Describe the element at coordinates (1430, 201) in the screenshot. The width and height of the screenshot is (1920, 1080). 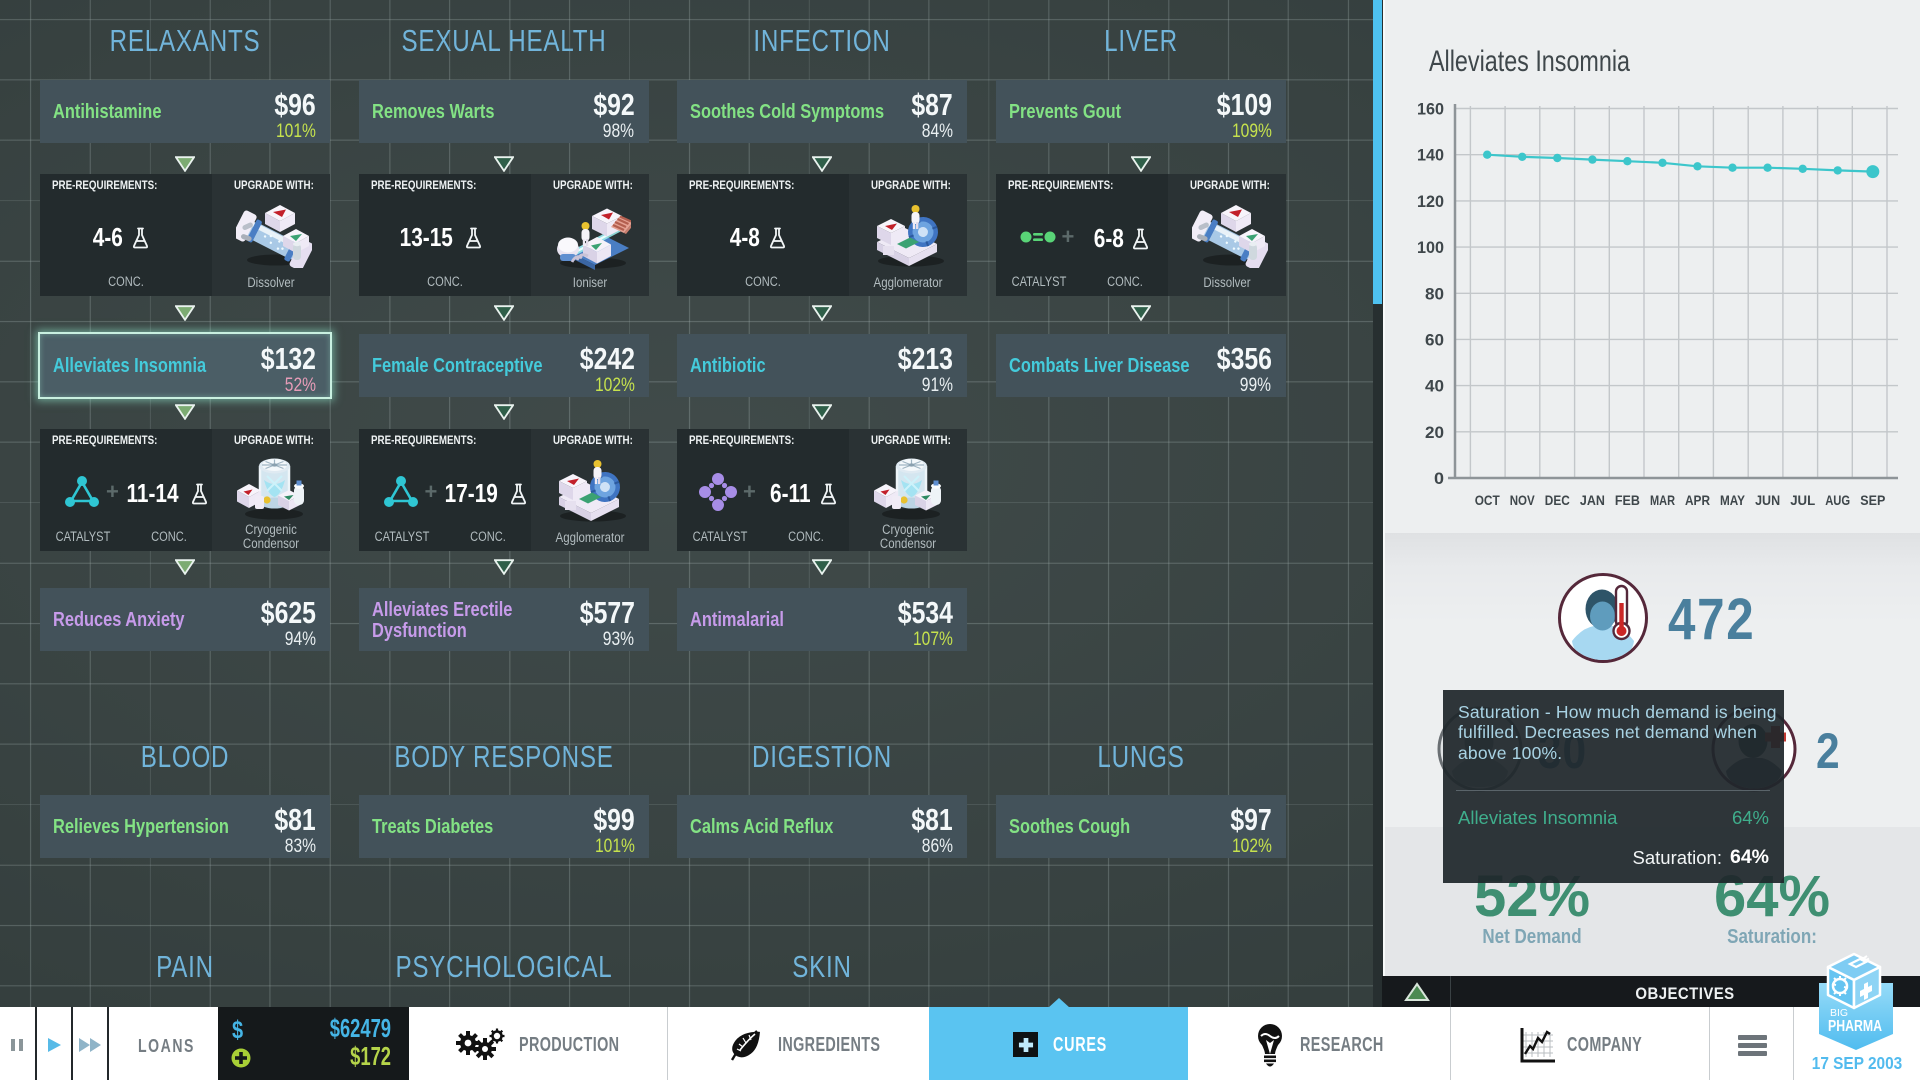
I see `svg-text: 120` at that location.